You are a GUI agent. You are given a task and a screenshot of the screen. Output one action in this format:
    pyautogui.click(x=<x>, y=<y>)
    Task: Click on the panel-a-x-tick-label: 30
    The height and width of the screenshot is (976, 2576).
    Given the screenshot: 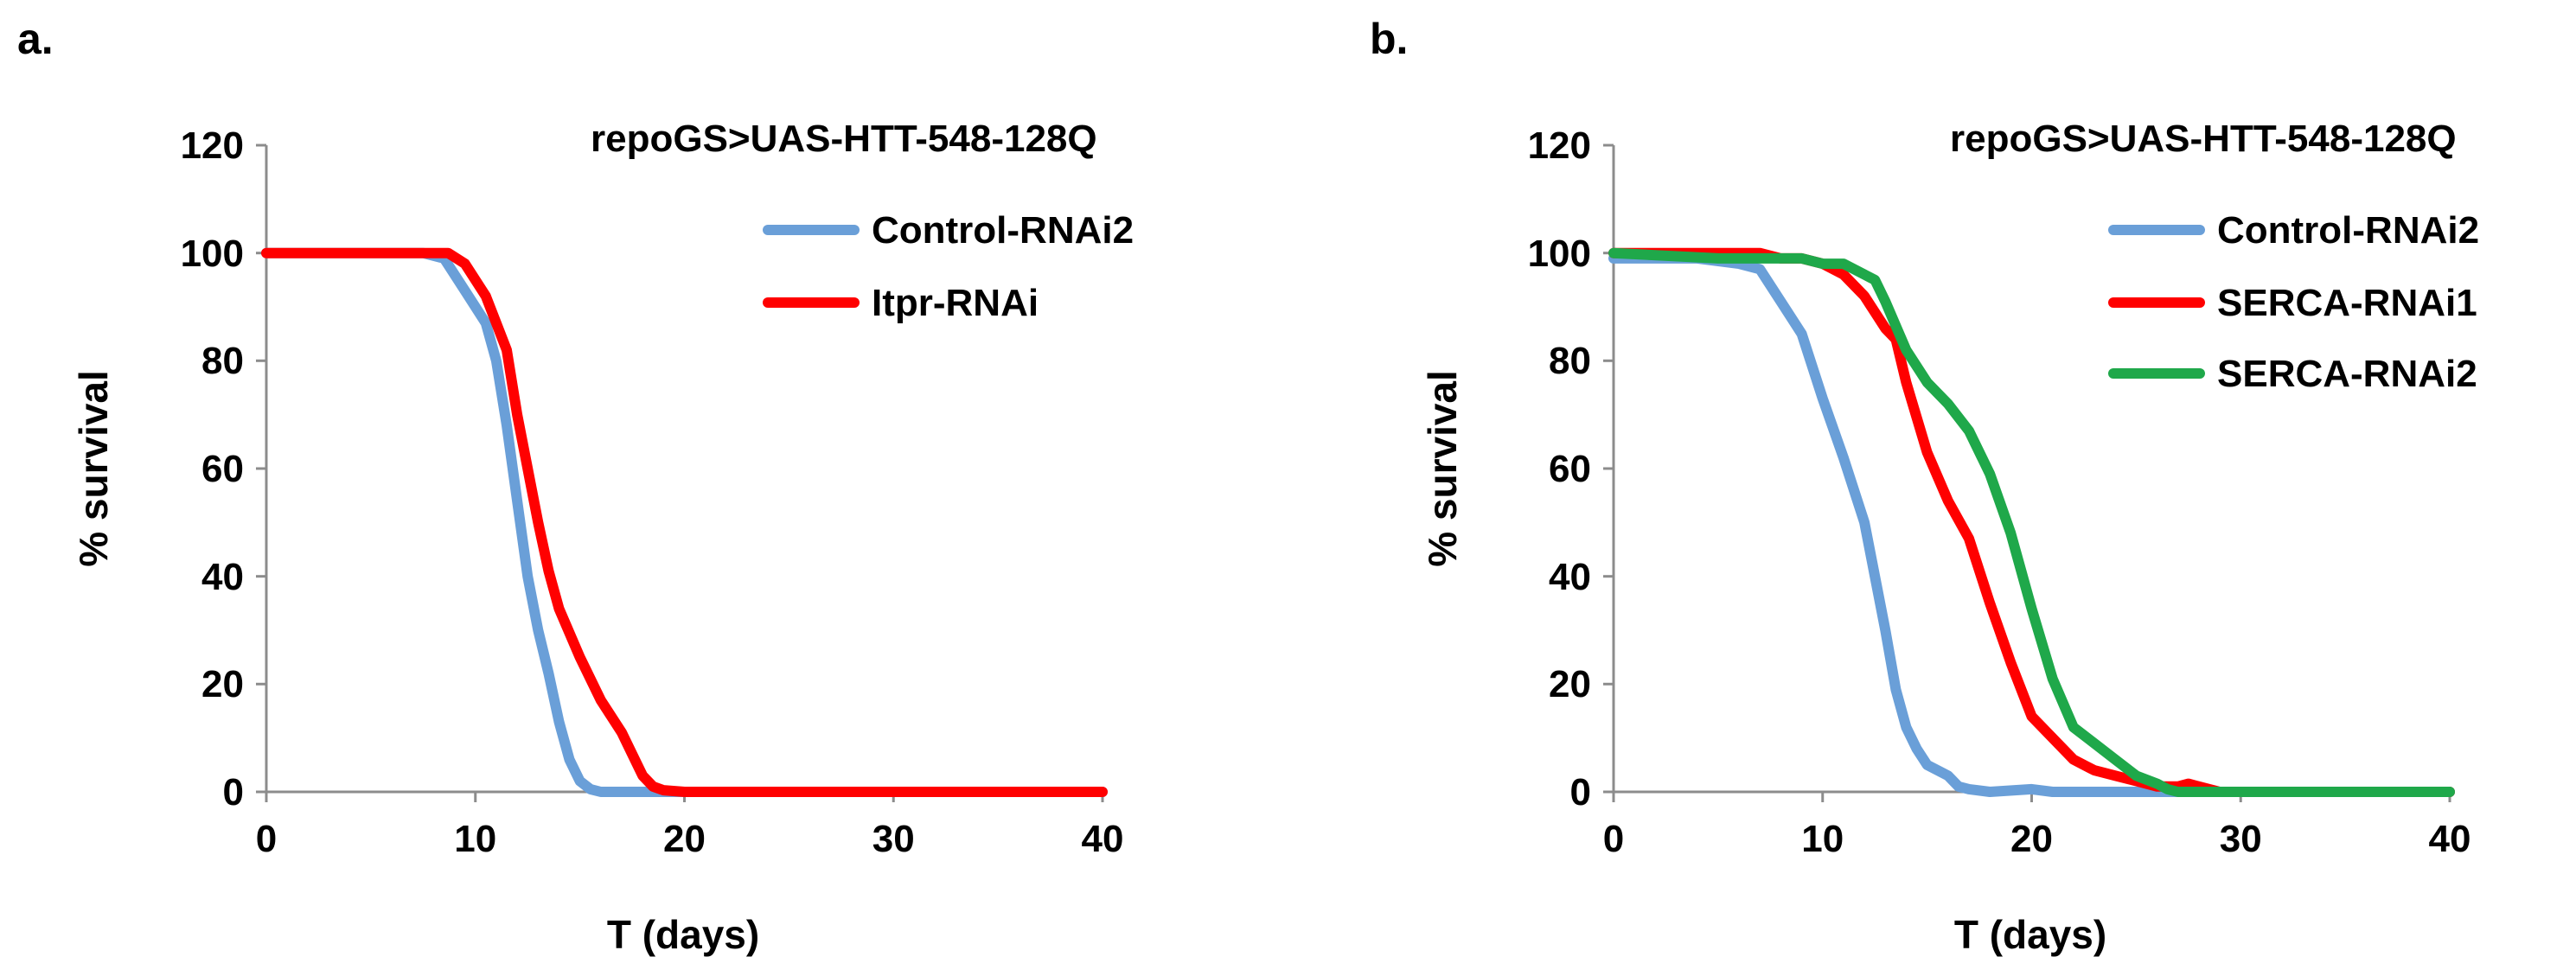 What is the action you would take?
    pyautogui.click(x=894, y=839)
    